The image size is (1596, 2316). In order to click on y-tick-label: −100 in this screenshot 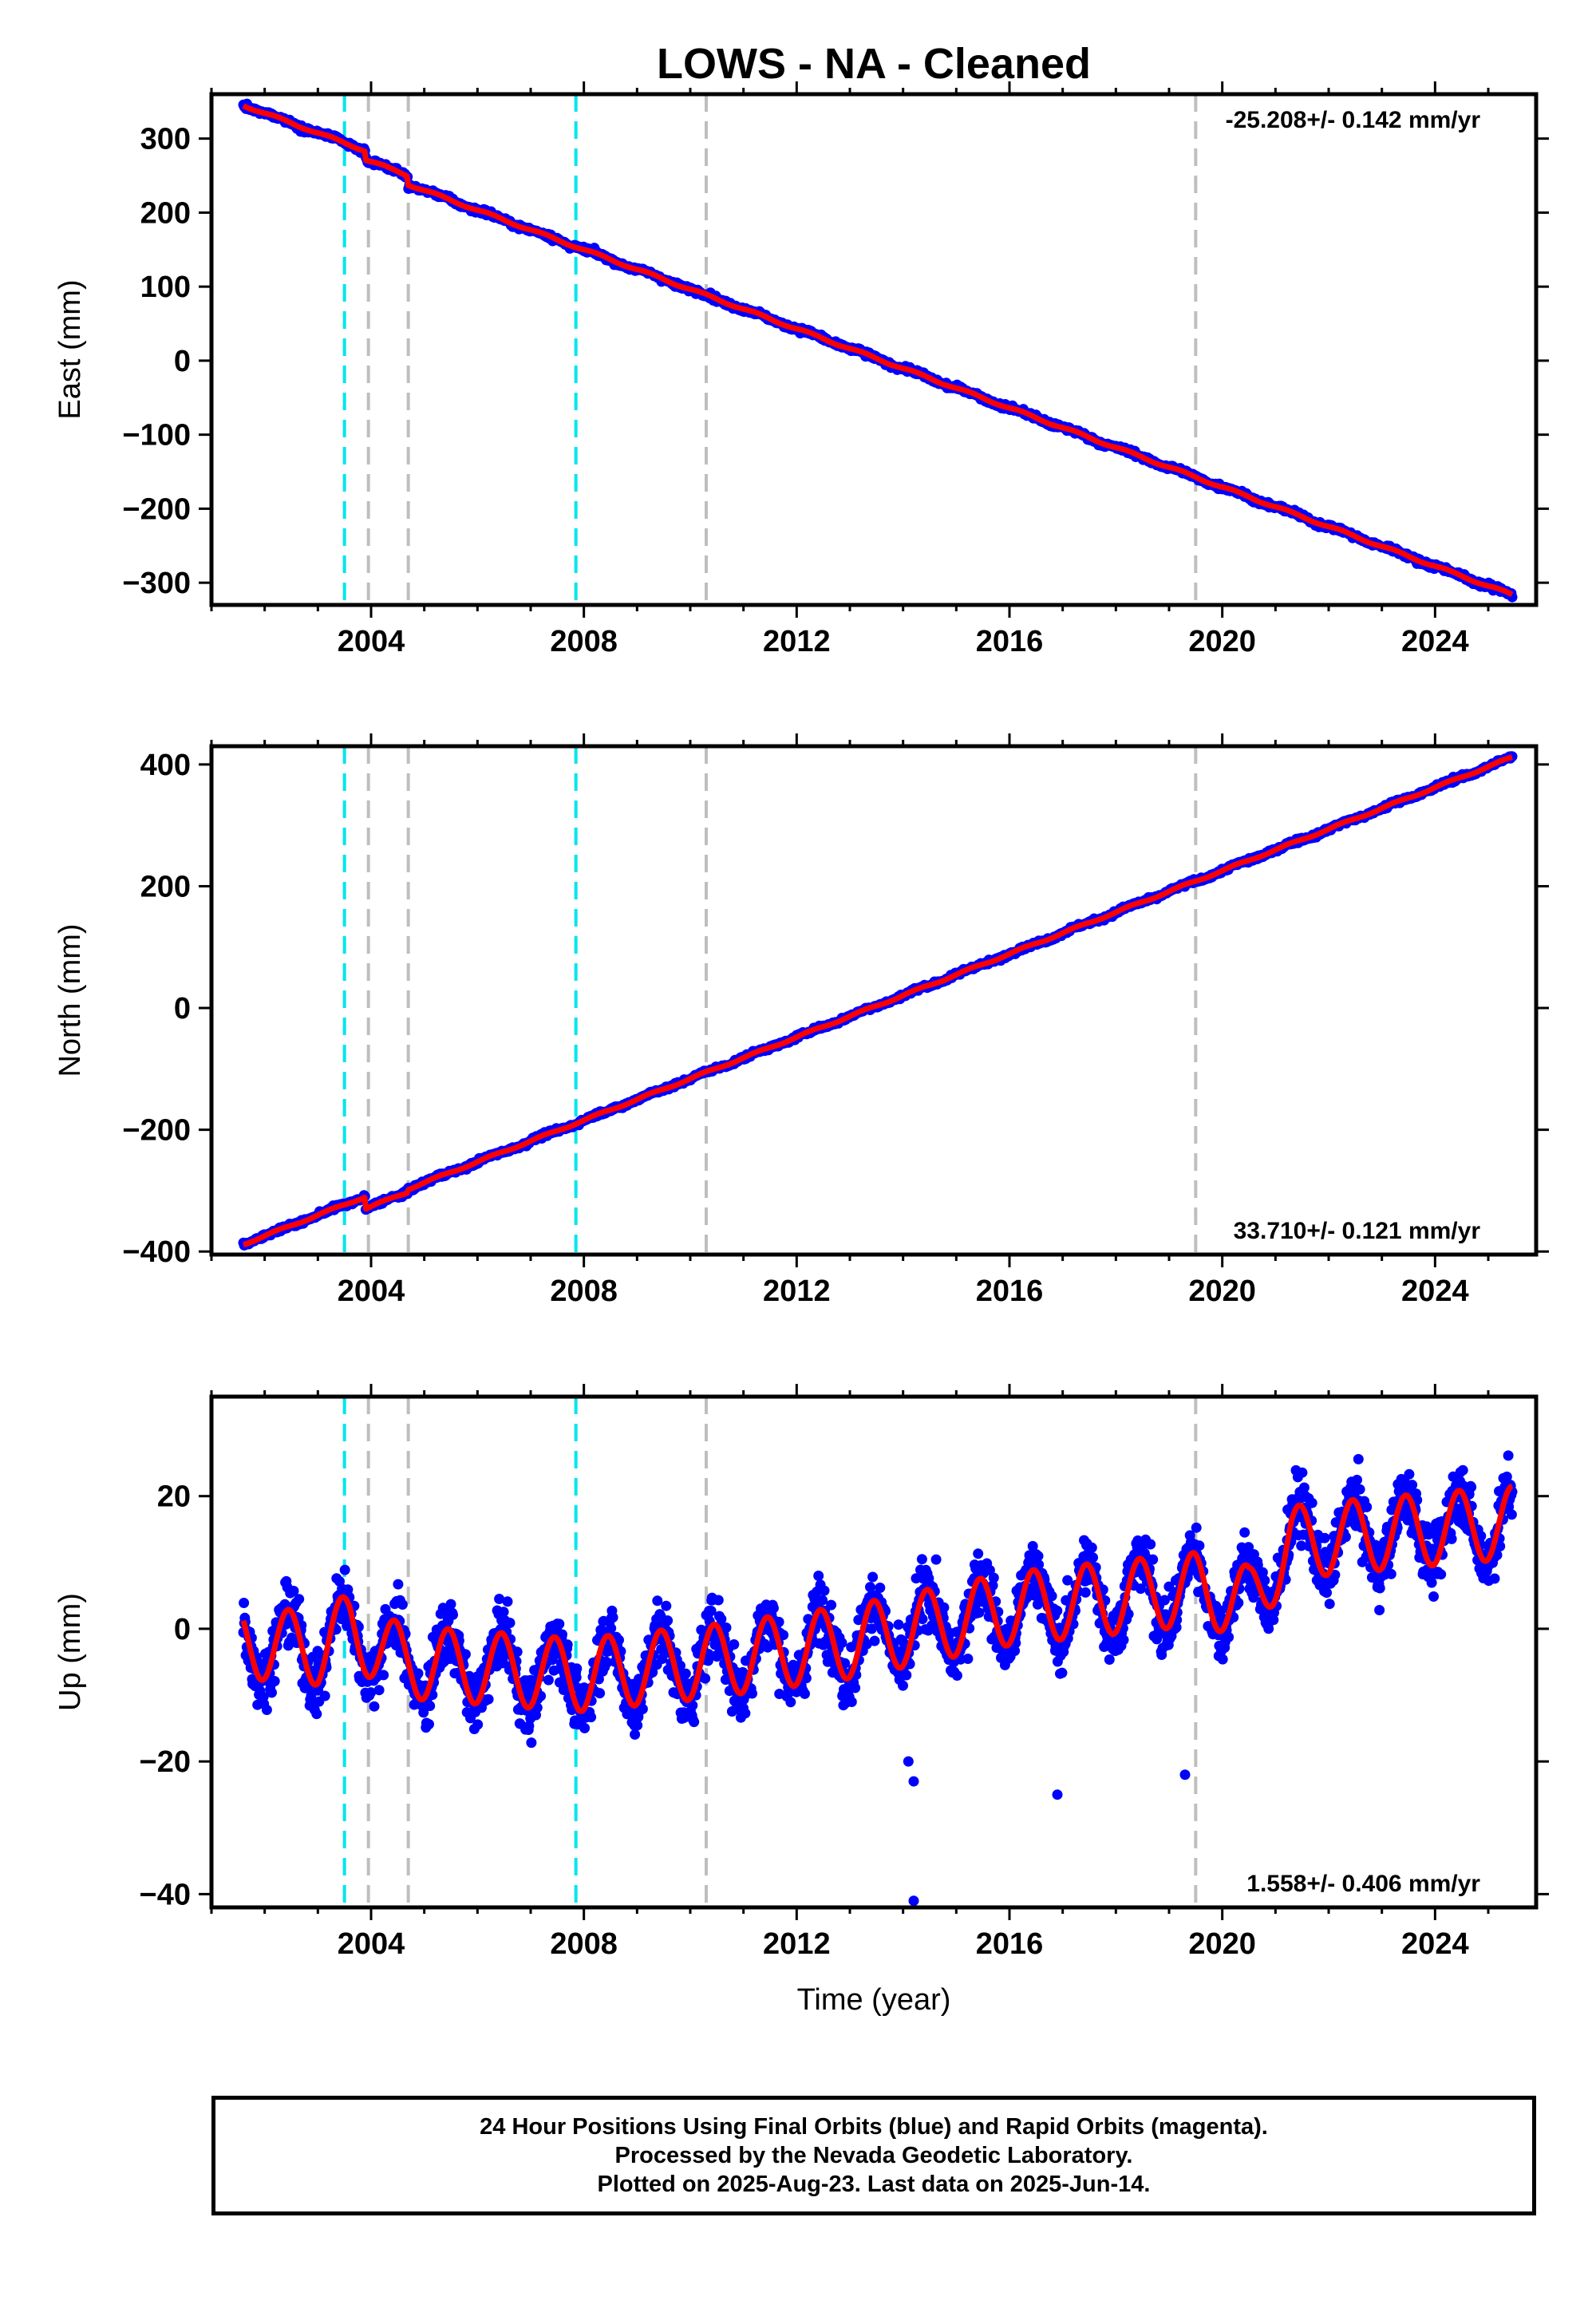, I will do `click(156, 436)`.